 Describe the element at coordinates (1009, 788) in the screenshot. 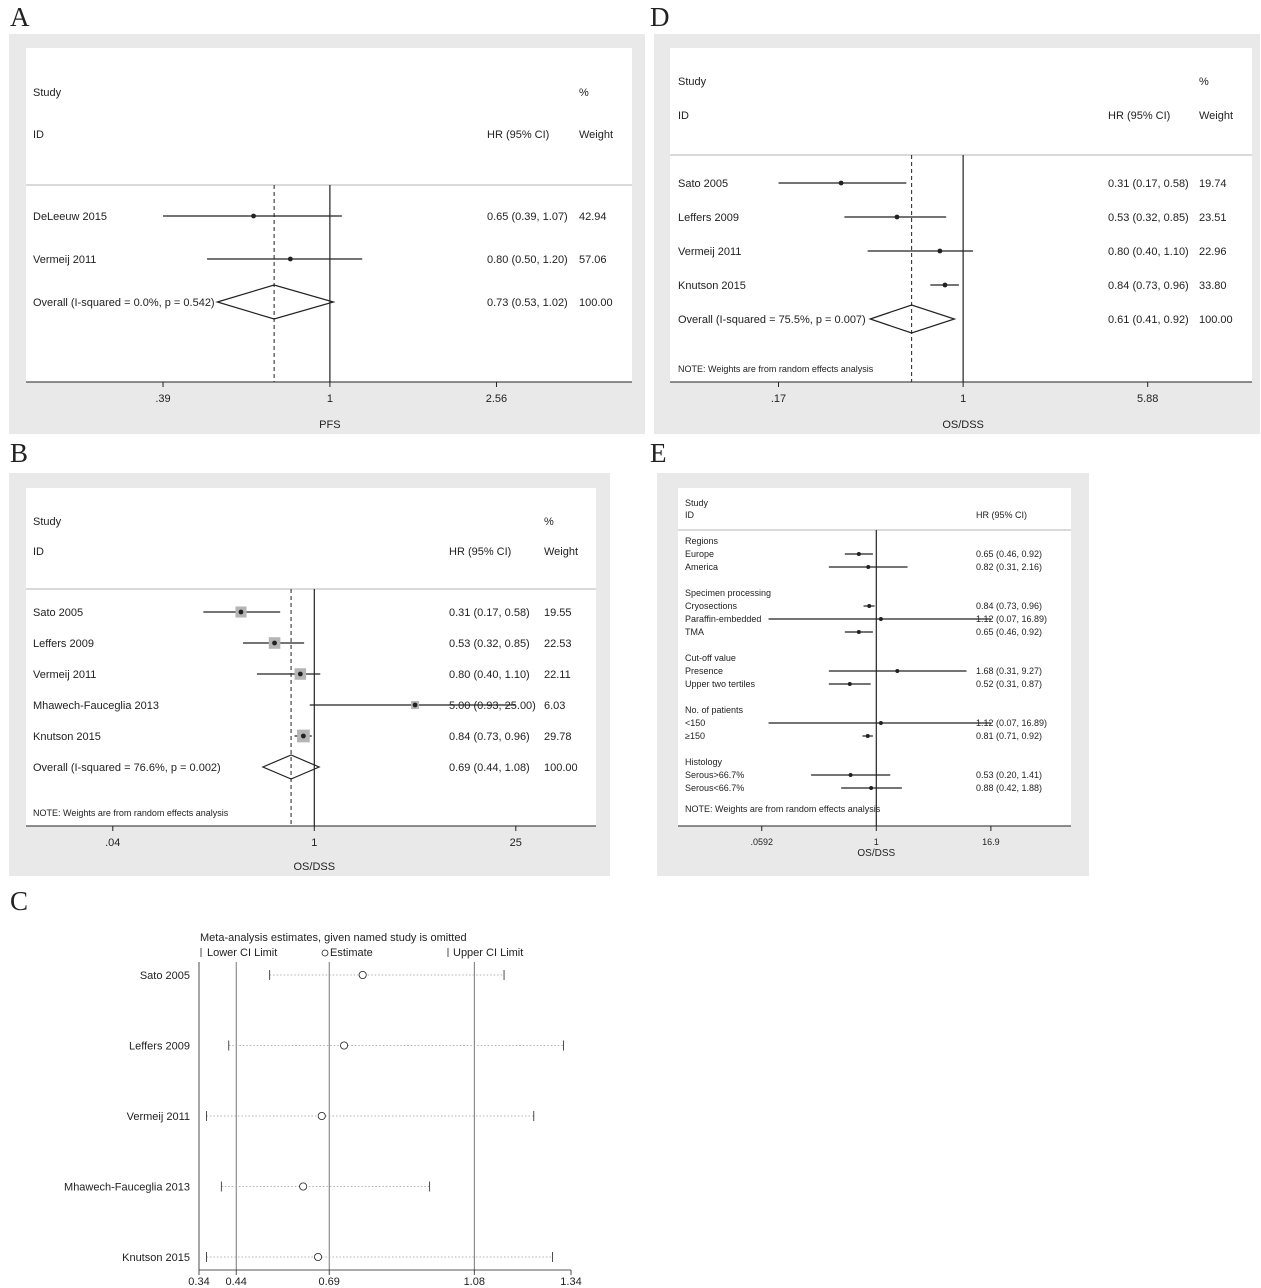

I see `panel-e-hr-value: 0.88 (0.42, 1.88)` at that location.